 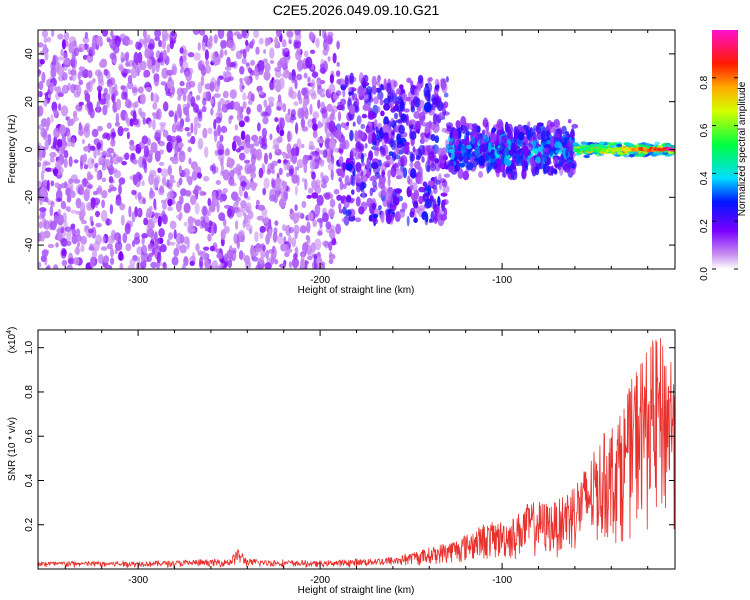 I want to click on colorbar-tick-label: 0.6, so click(x=704, y=130).